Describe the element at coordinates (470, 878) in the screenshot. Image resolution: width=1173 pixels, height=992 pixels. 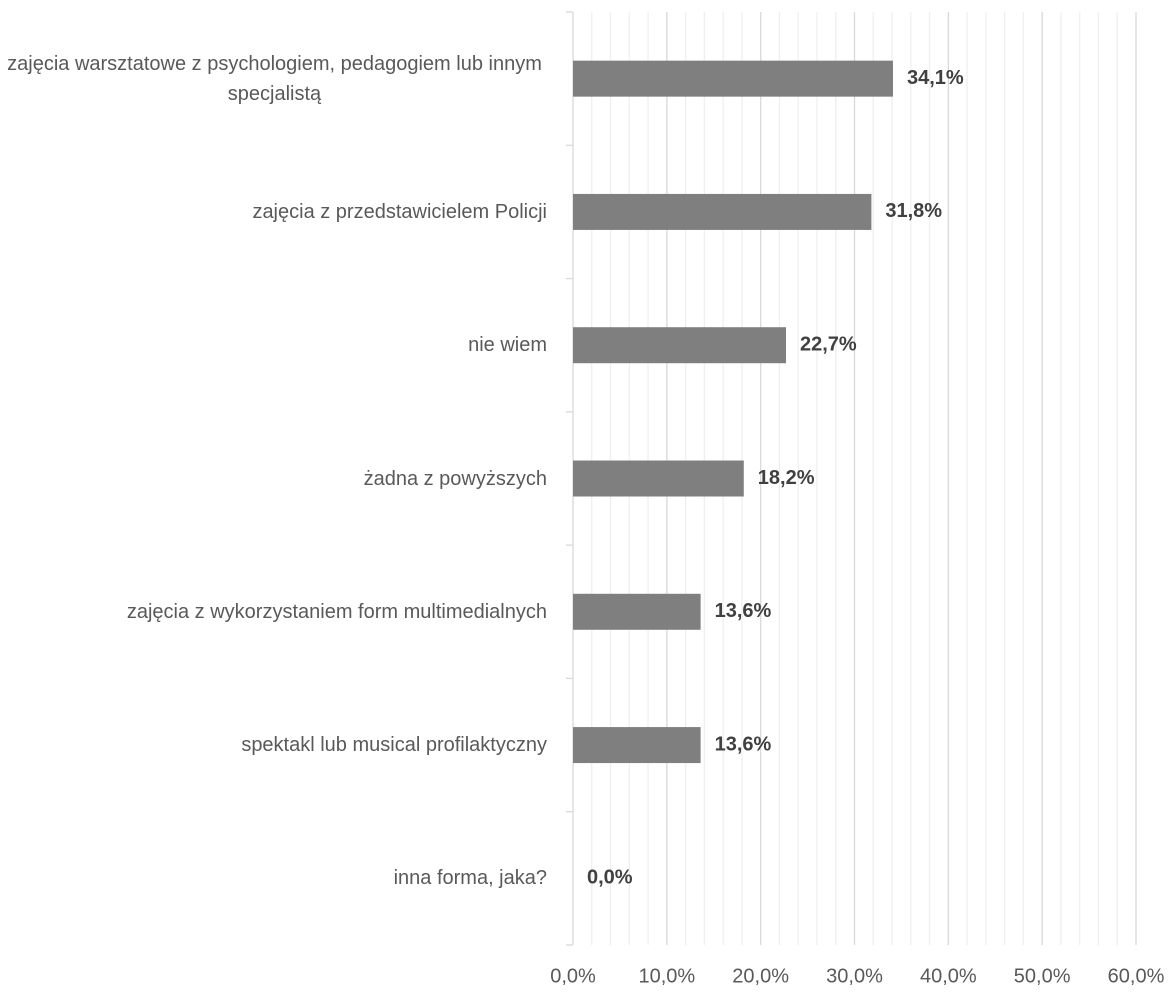
I see `category-label: inna forma, jaka?` at that location.